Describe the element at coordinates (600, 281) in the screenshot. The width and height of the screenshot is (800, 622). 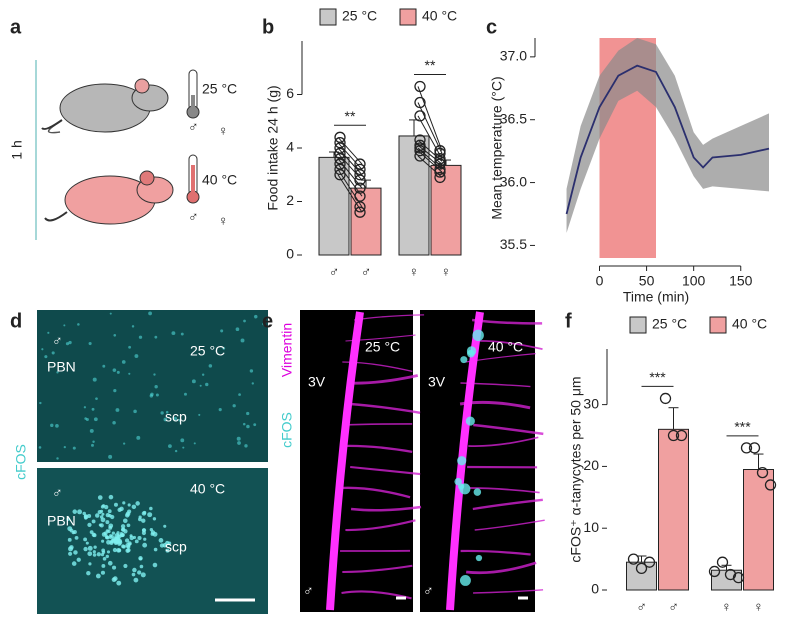
I see `x-tick-label: 0` at that location.